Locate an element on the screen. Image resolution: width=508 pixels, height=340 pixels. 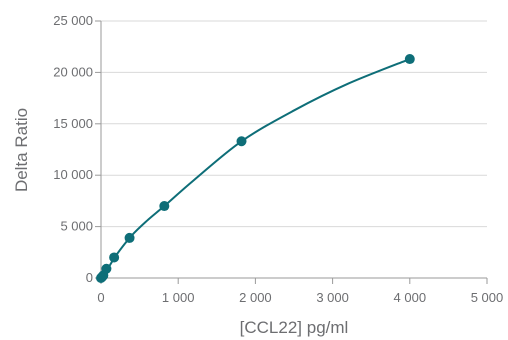
x-tick-label: 1 000 is located at coordinates (178, 297).